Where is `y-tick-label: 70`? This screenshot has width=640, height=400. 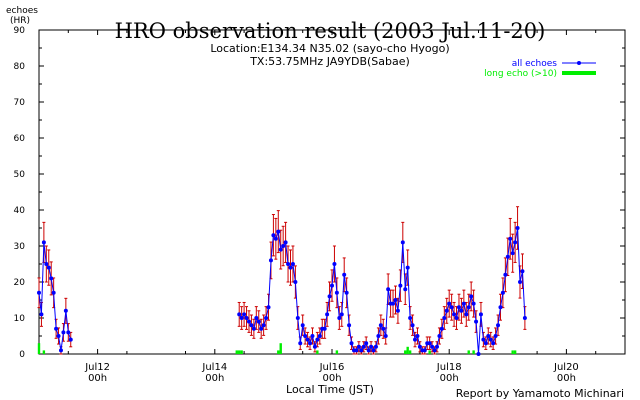
y-tick-label: 70 is located at coordinates (20, 103).